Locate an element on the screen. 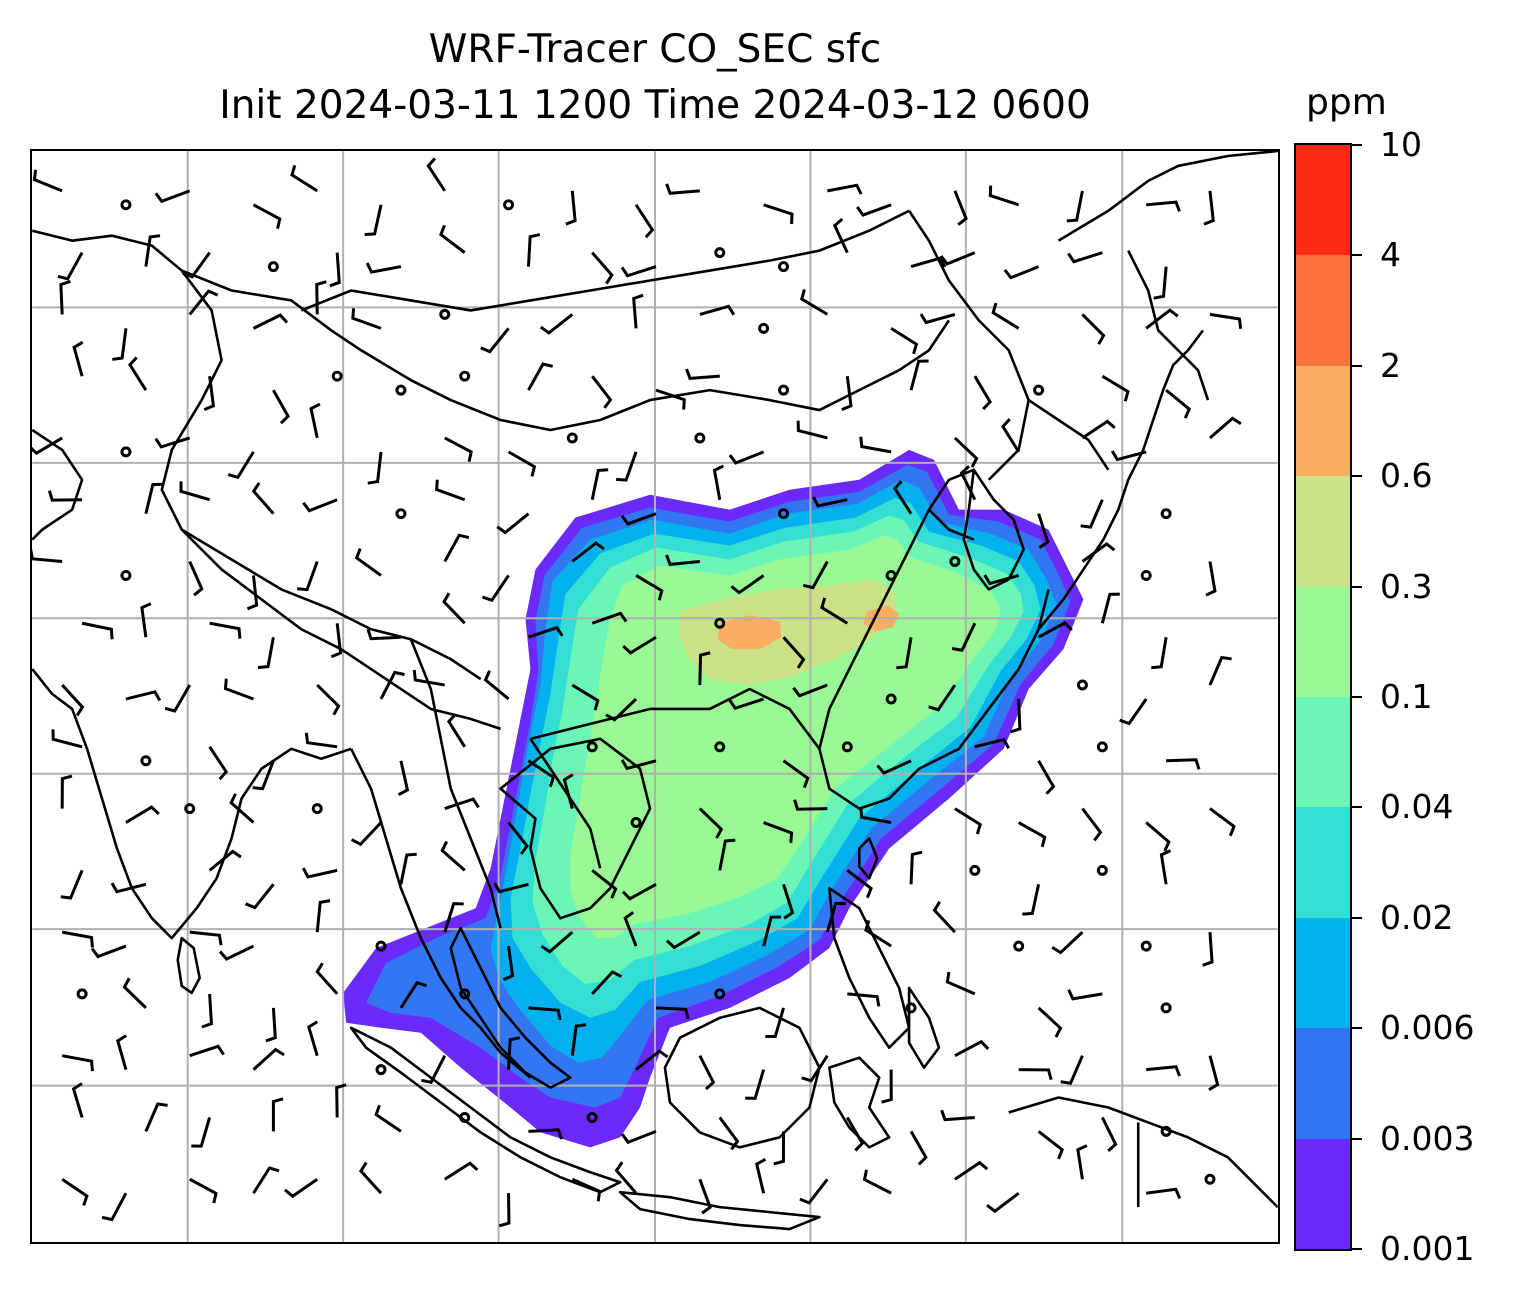 The image size is (1528, 1306). colorbar-unit: ppm is located at coordinates (1346, 102).